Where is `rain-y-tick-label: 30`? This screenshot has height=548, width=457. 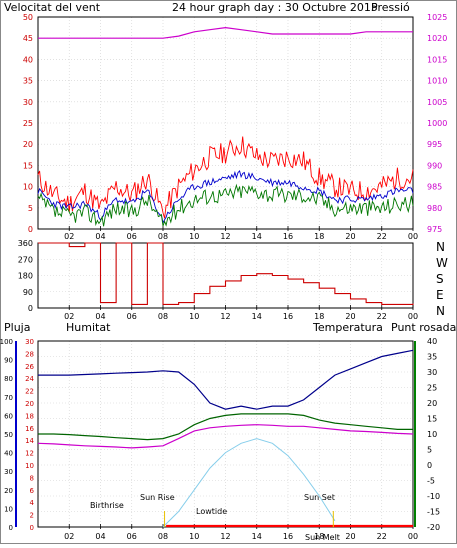
rain-y-tick-label: 30 is located at coordinates (8, 472).